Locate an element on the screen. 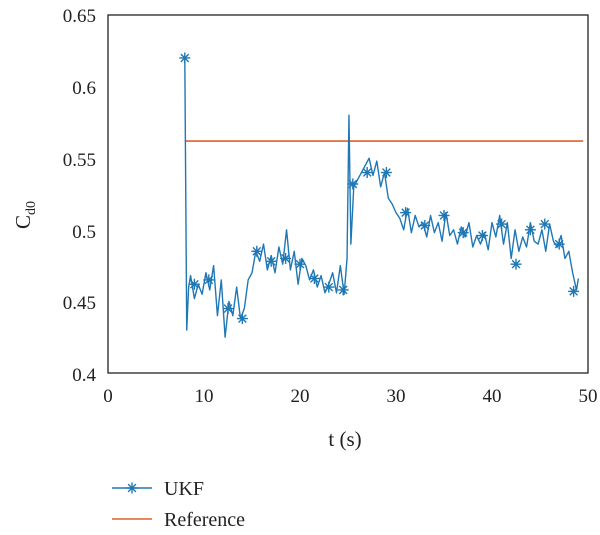 The image size is (600, 535). y-axis-label-subscript: d0 is located at coordinates (31, 208).